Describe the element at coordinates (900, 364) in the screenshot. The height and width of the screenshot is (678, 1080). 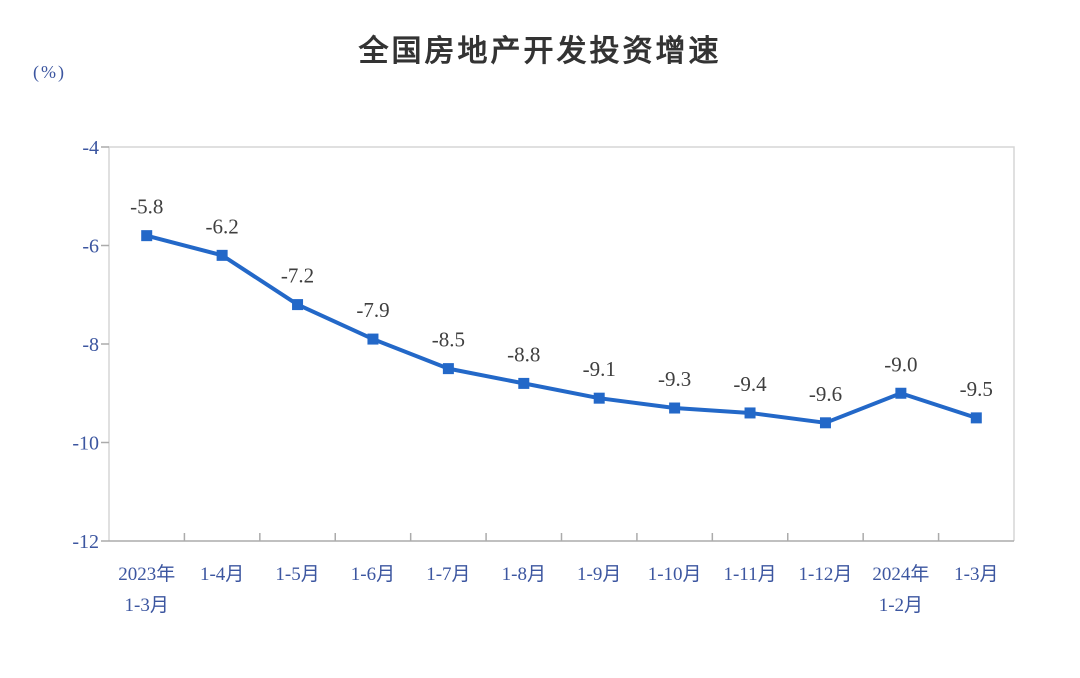
I see `data-point-label: -9.0` at that location.